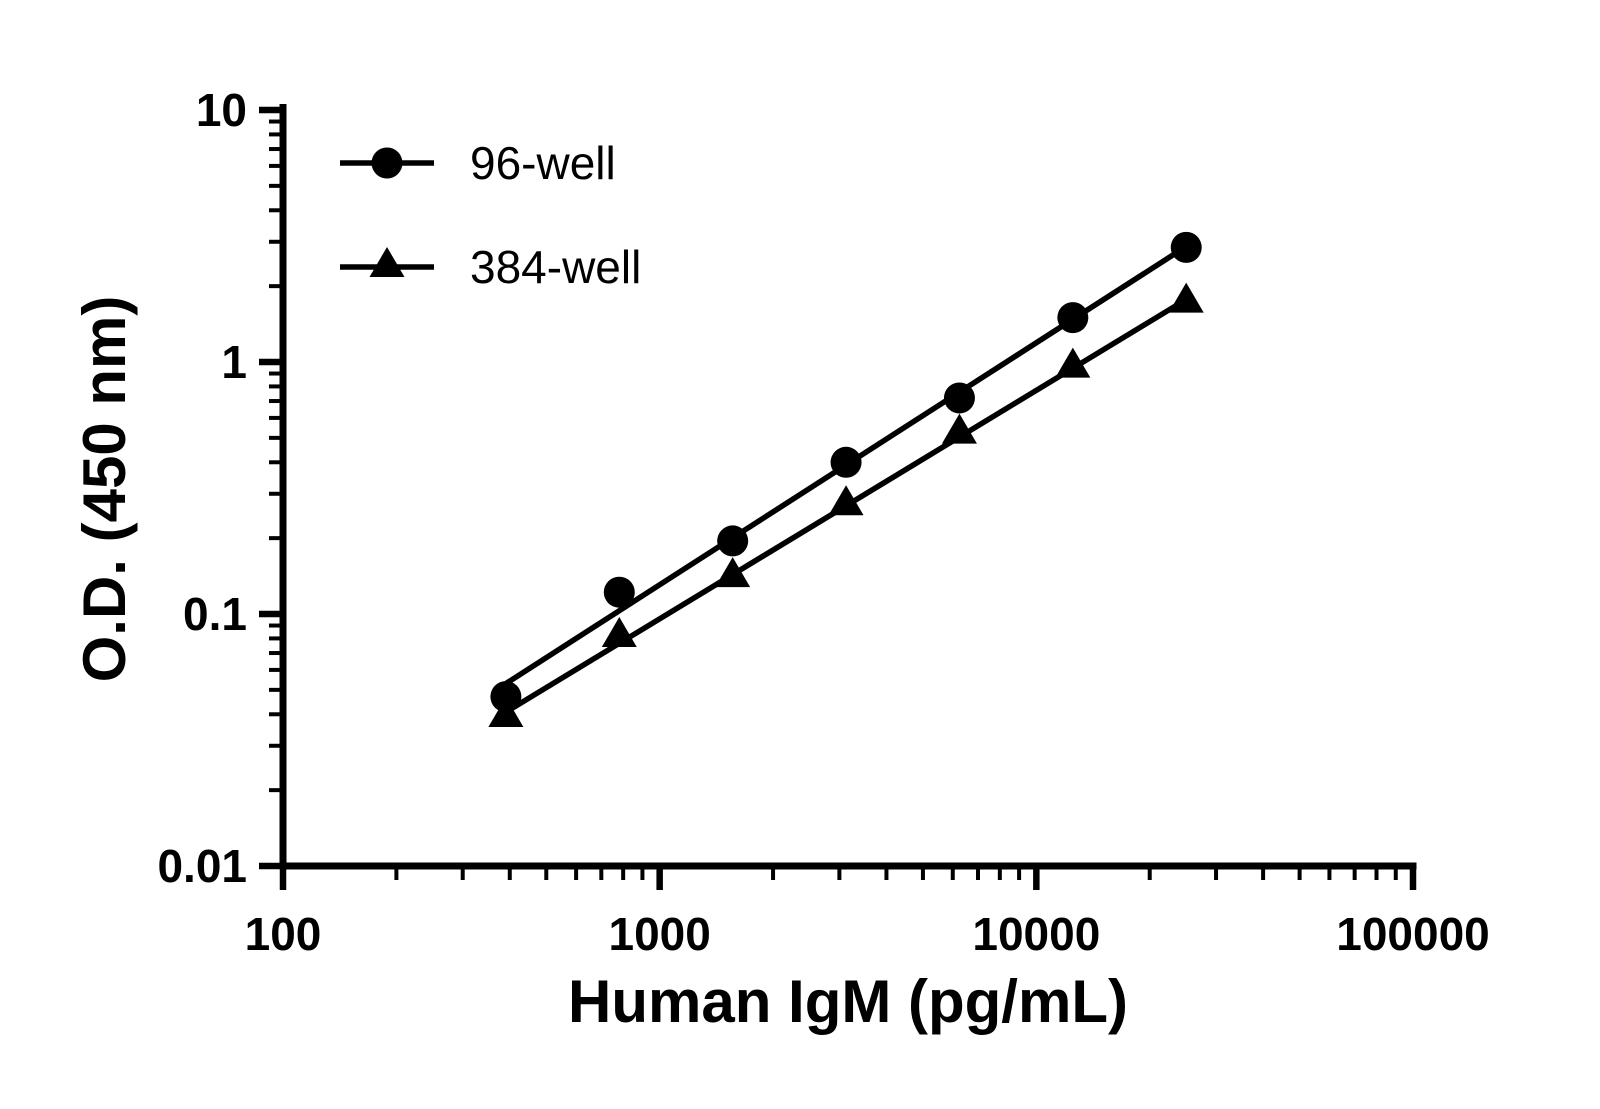 This screenshot has height=1109, width=1600. Describe the element at coordinates (490, 215) in the screenshot. I see `legend: 96-well 384-well` at that location.